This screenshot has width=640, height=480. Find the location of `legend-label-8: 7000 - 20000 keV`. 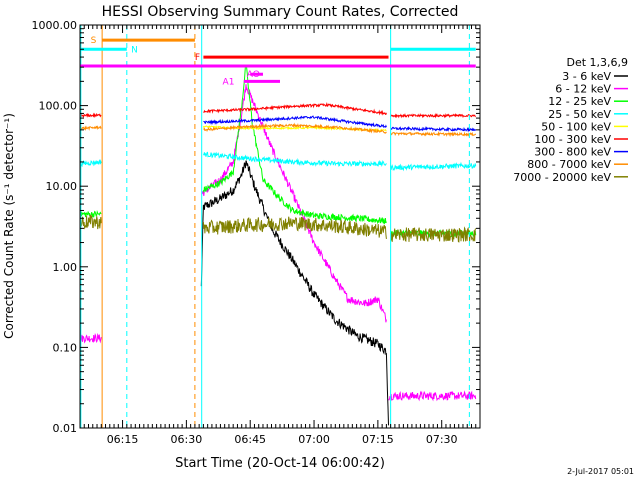

legend-label-8: 7000 - 20000 keV is located at coordinates (562, 177).